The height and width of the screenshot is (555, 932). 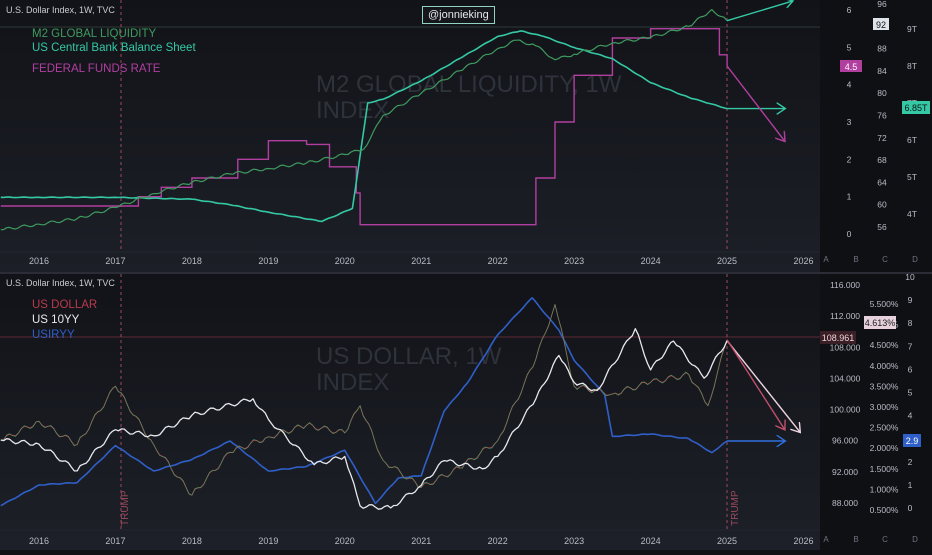 What do you see at coordinates (915, 259) in the screenshot?
I see `top-scale-letter-D: D` at bounding box center [915, 259].